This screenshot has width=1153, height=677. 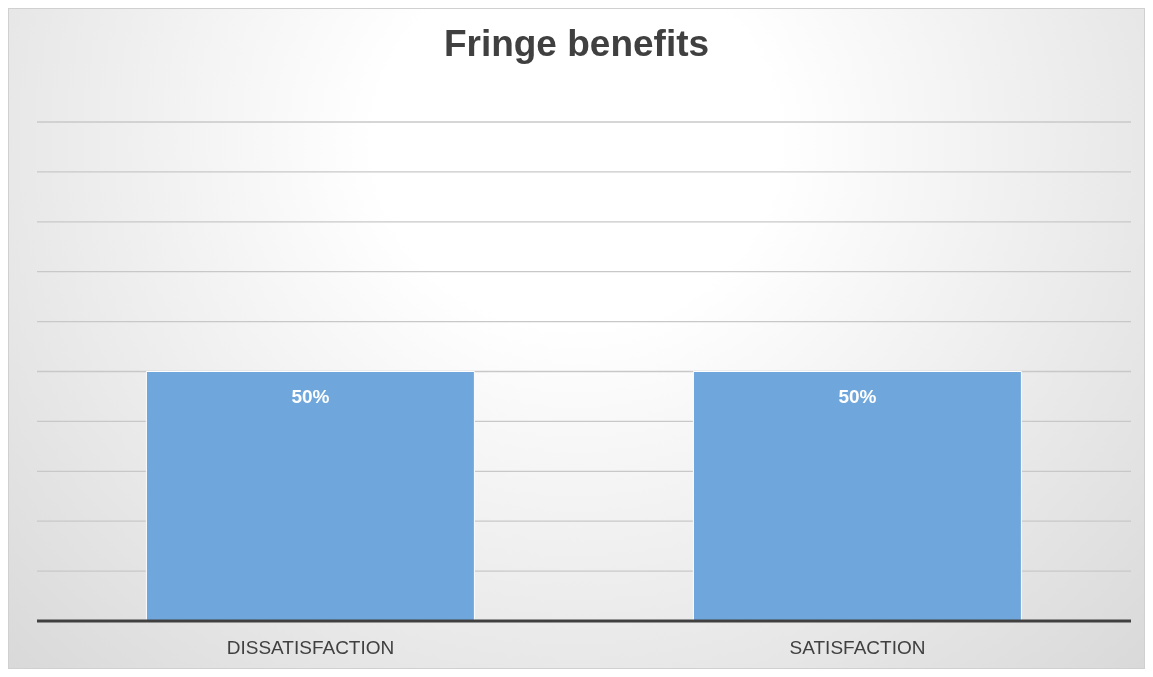 What do you see at coordinates (310, 648) in the screenshot?
I see `x-tick-label: DISSATISFACTION` at bounding box center [310, 648].